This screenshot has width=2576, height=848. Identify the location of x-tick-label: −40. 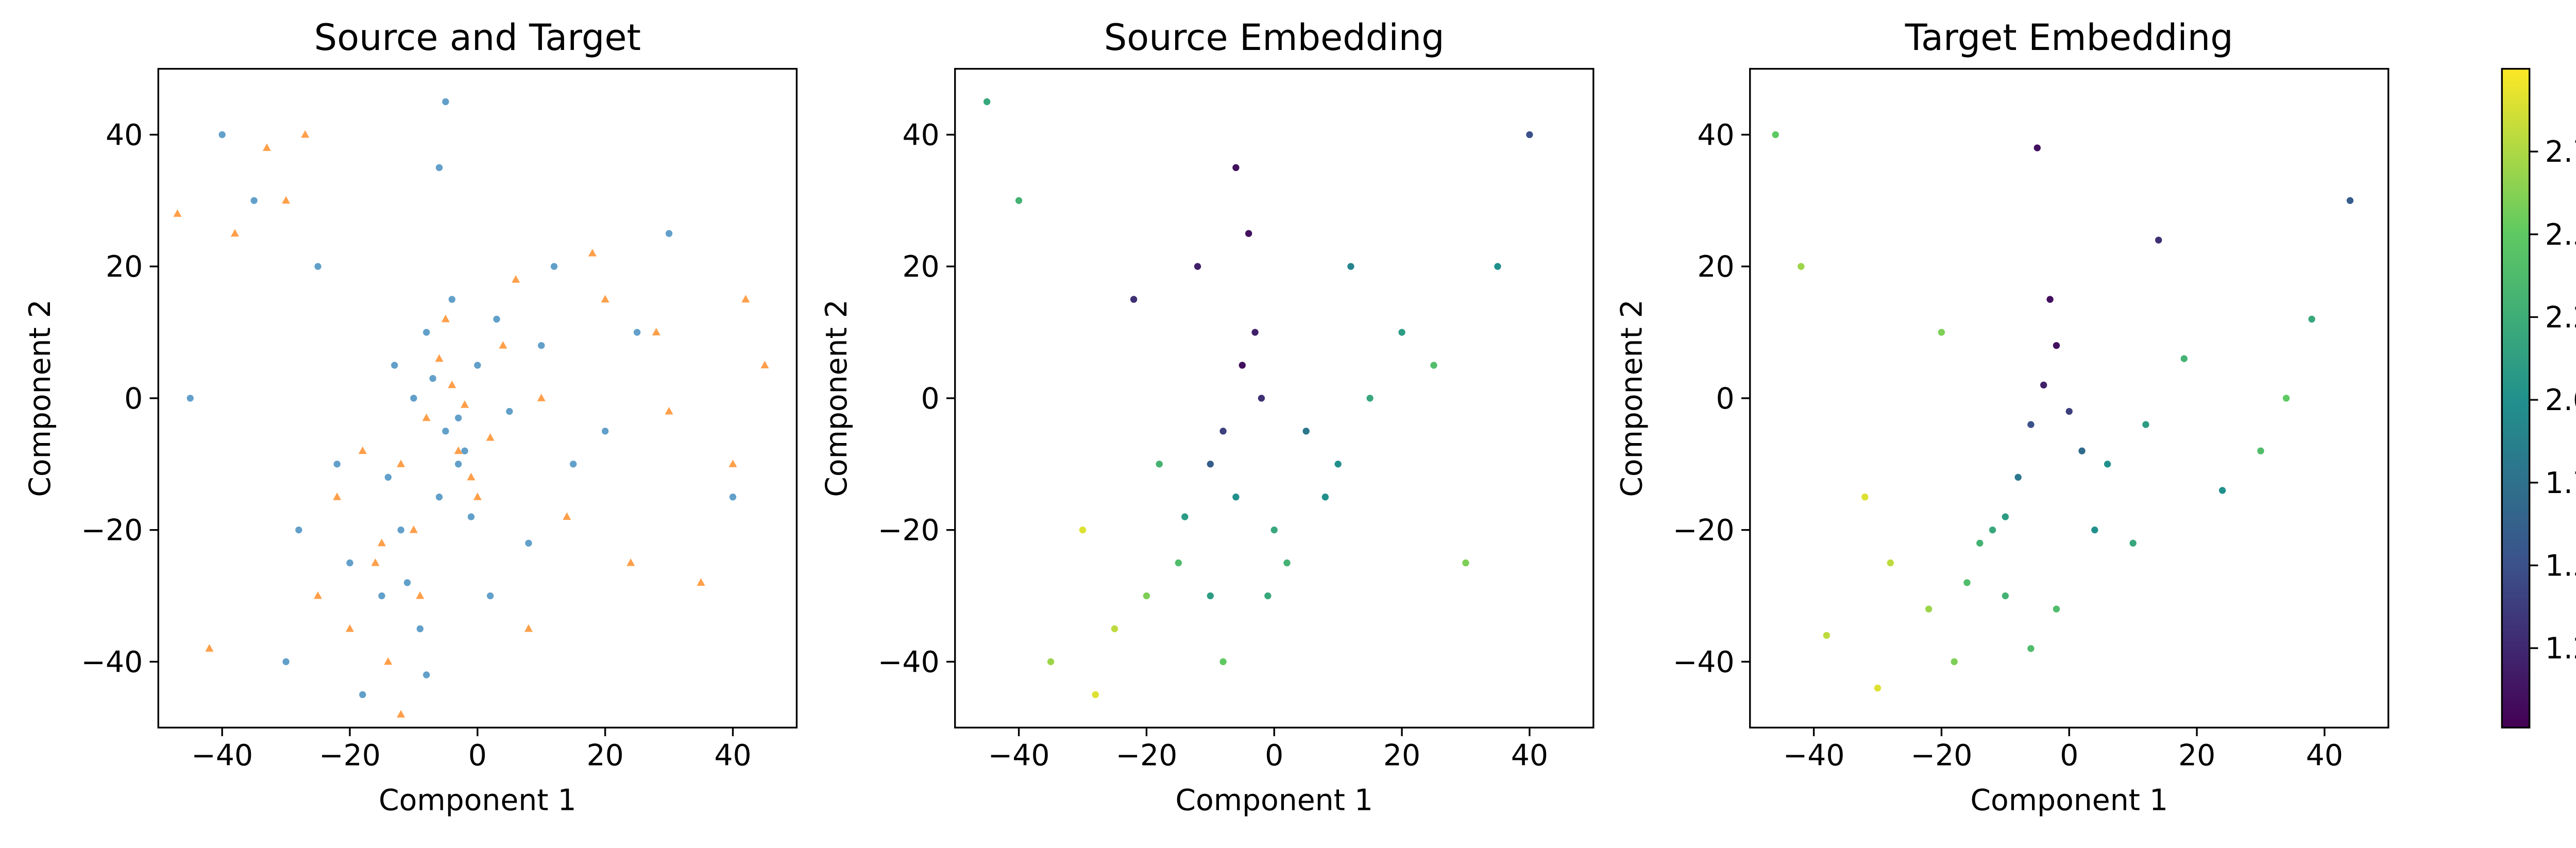
(1814, 756).